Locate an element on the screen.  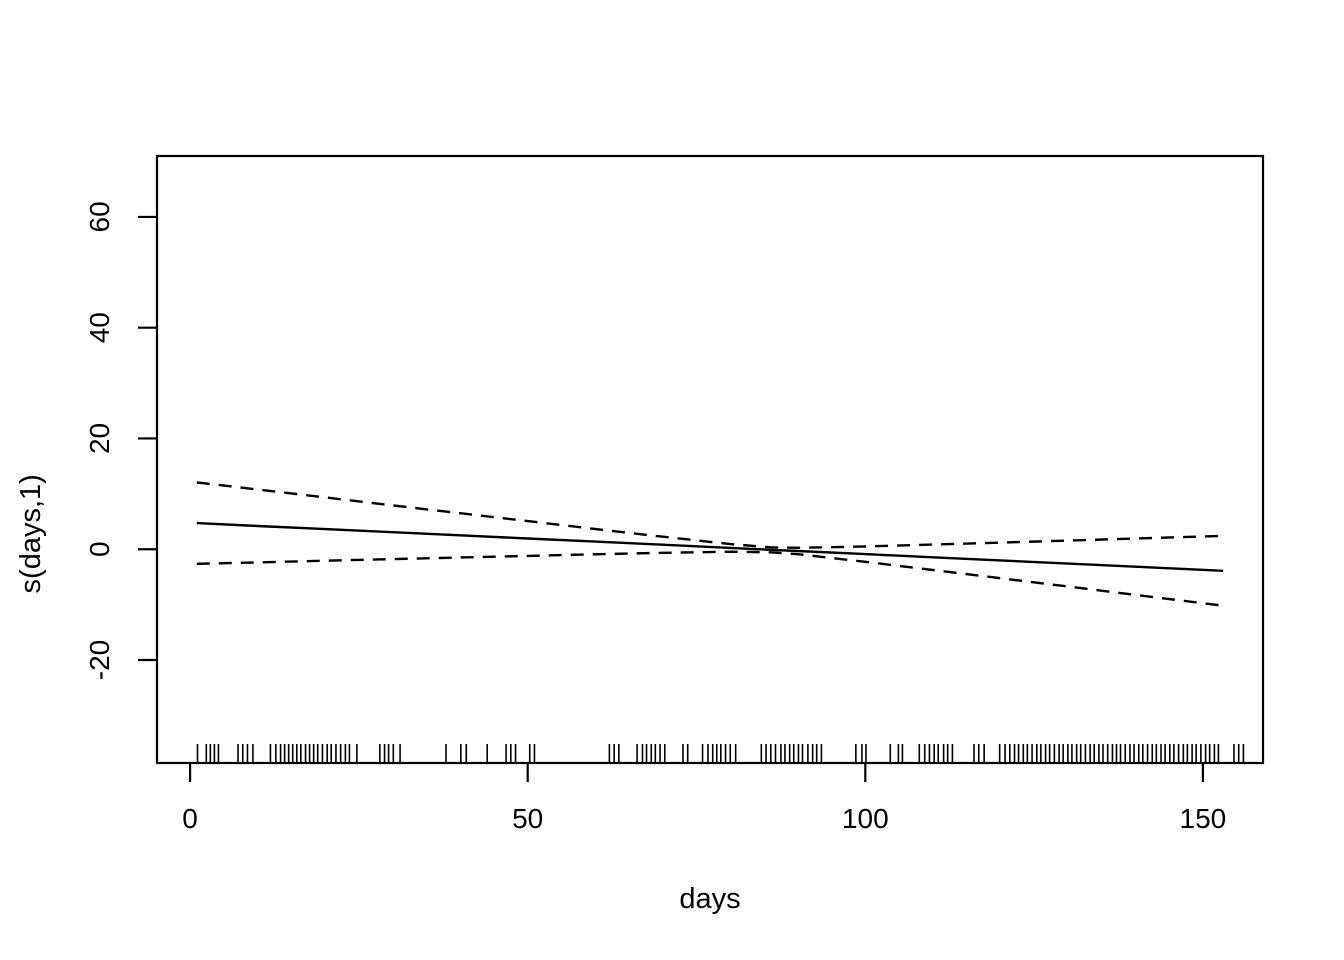
y-axis: -20 0 20 40 60 is located at coordinates (120, 440).